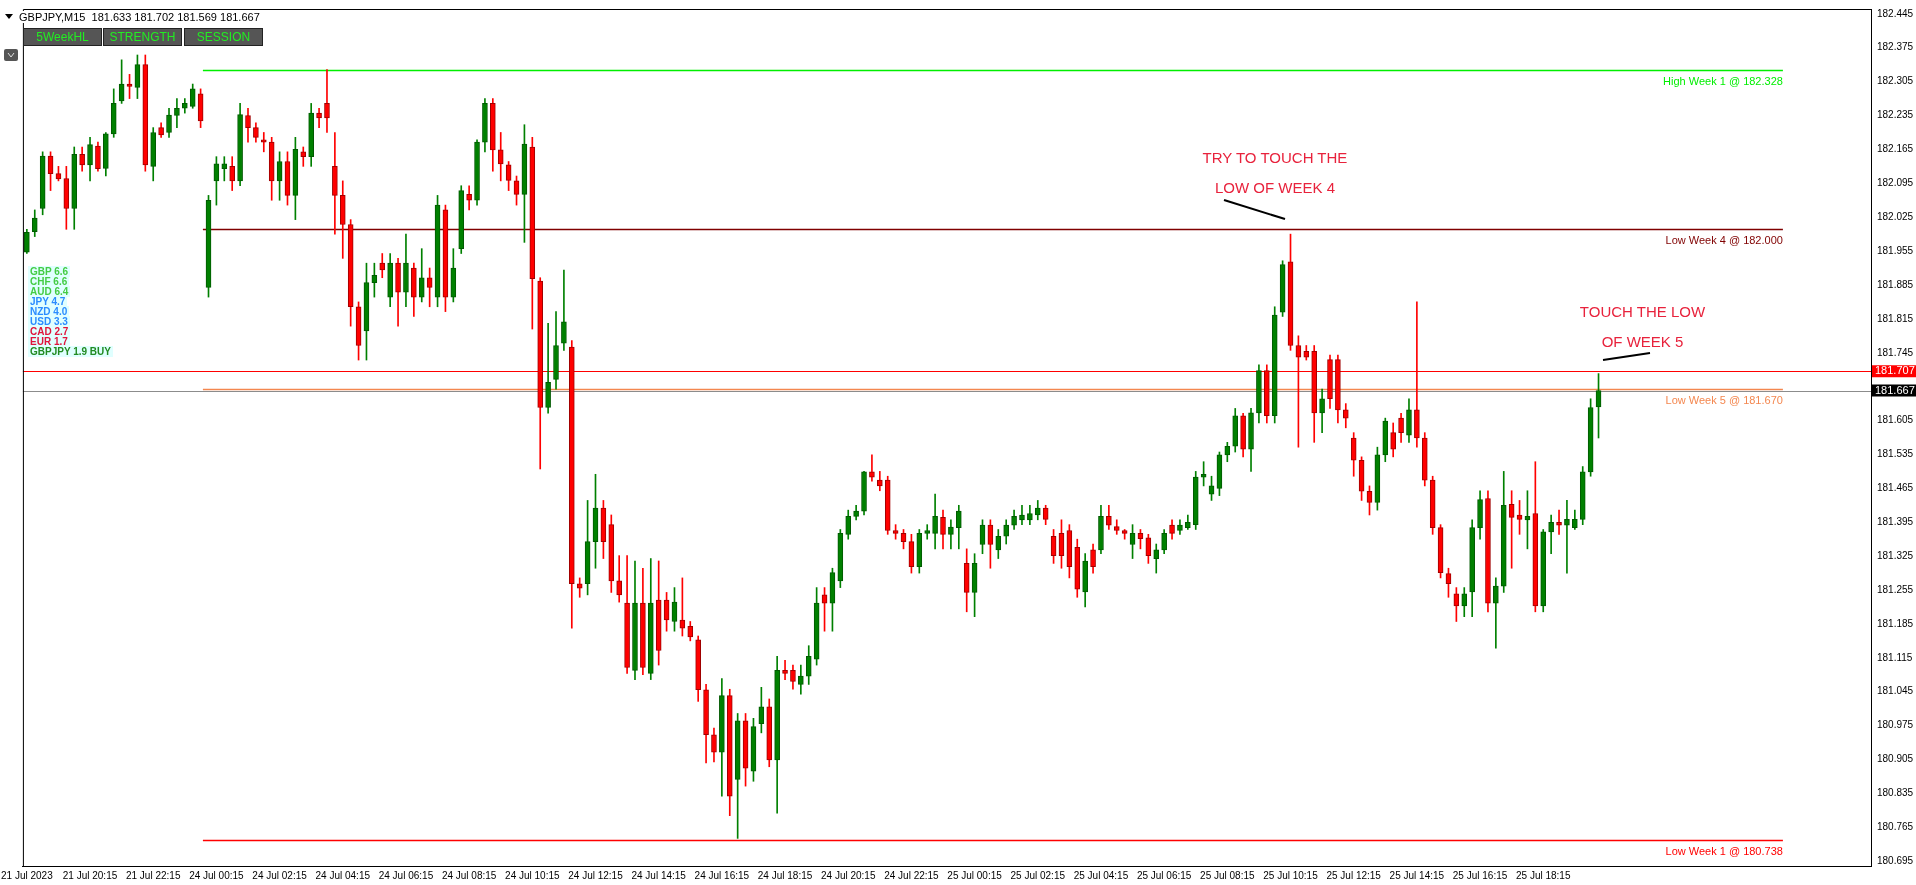  Describe the element at coordinates (1723, 81) in the screenshot. I see `ref-line-label: High Week 1 @ 182.328` at that location.